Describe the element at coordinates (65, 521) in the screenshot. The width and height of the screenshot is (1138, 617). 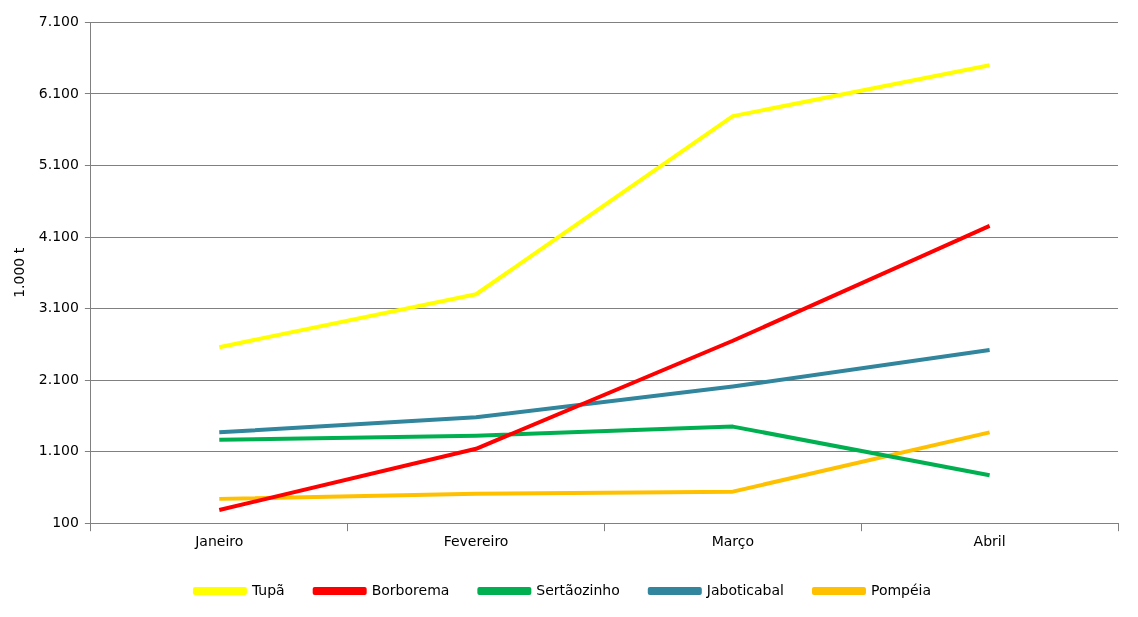
I see `y-tick-label: 100` at that location.